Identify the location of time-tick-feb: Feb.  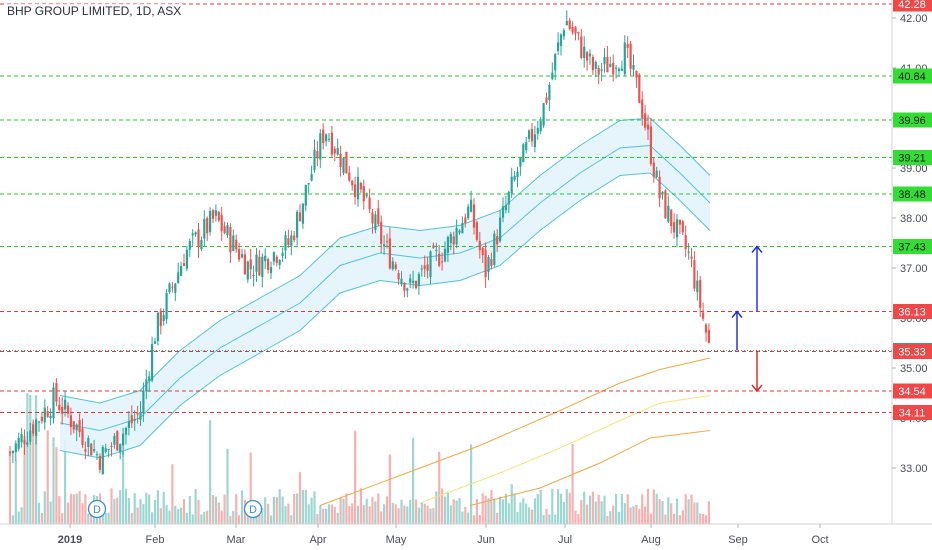
(155, 540).